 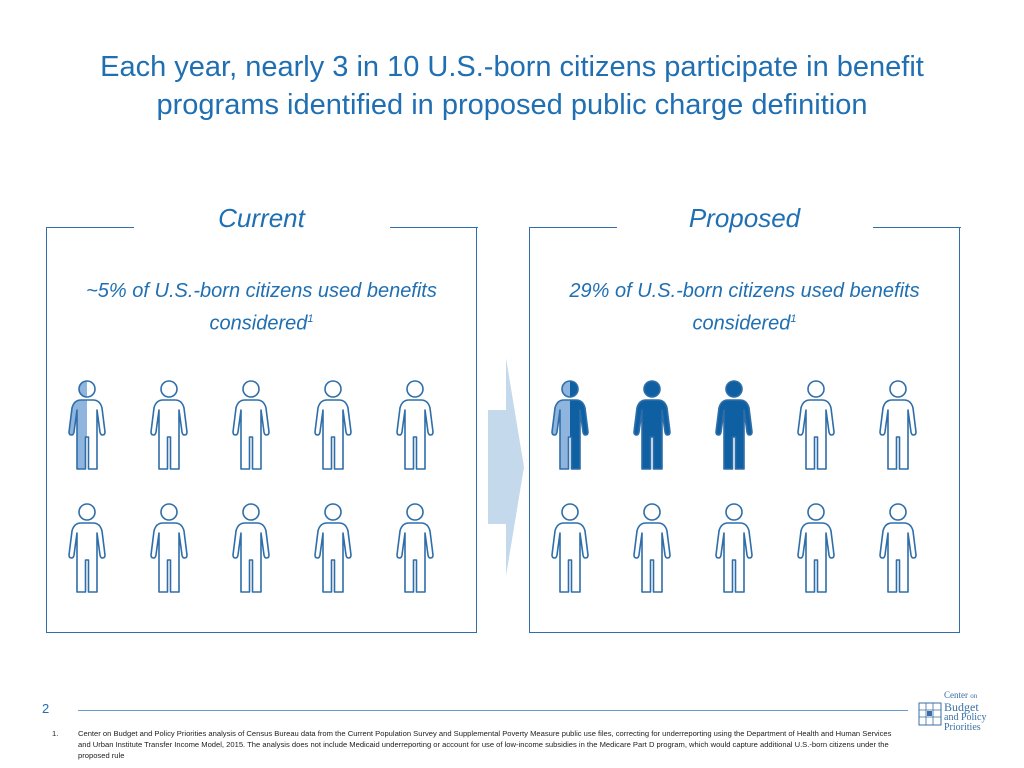 I want to click on logo-wordmark: Center on Budget and Policy Priorities, so click(x=965, y=711).